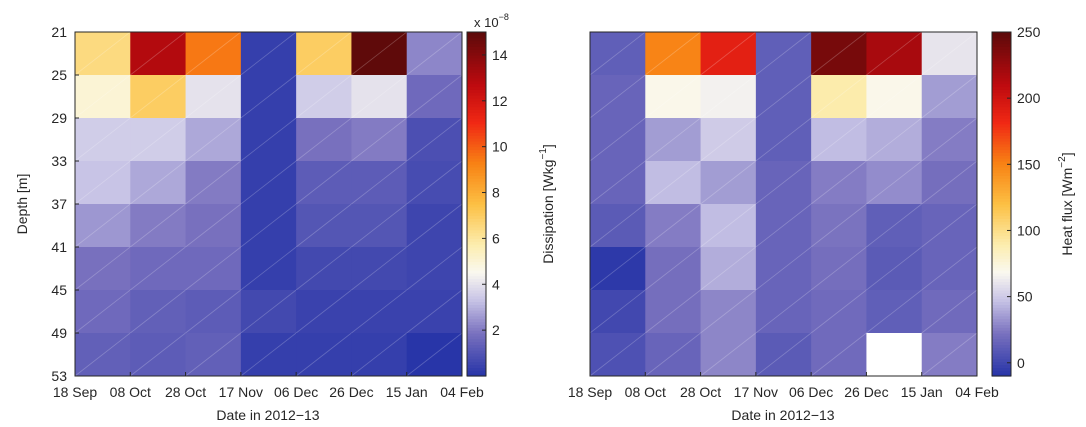 This screenshot has height=427, width=1086. Describe the element at coordinates (491, 21) in the screenshot. I see `dissipation-colorbar-multiplier: x 10−8` at that location.